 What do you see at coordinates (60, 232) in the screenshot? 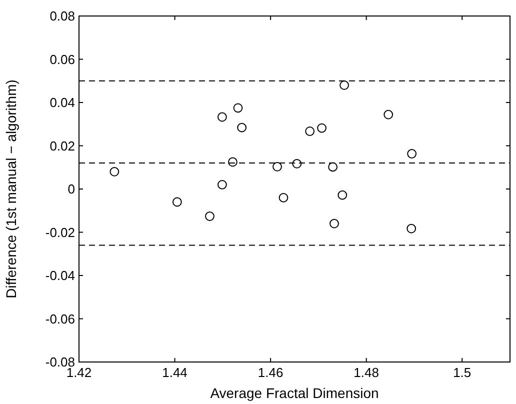
I see `y-tick-label: -0.02` at bounding box center [60, 232].